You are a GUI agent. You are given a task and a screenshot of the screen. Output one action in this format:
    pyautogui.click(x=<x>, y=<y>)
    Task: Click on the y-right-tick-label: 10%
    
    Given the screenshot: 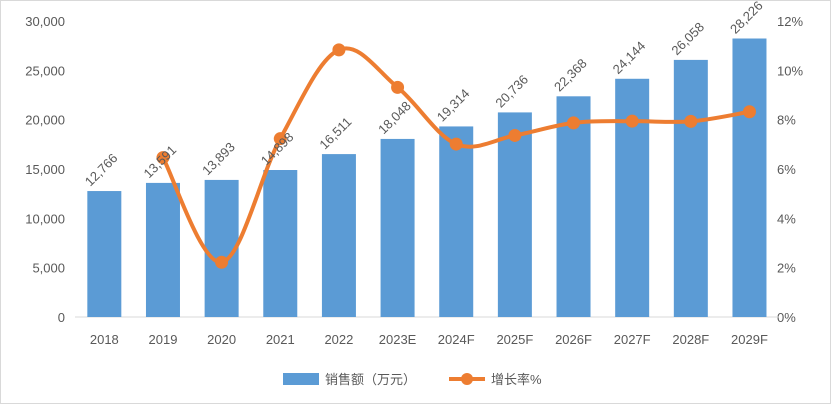 What is the action you would take?
    pyautogui.click(x=790, y=70)
    